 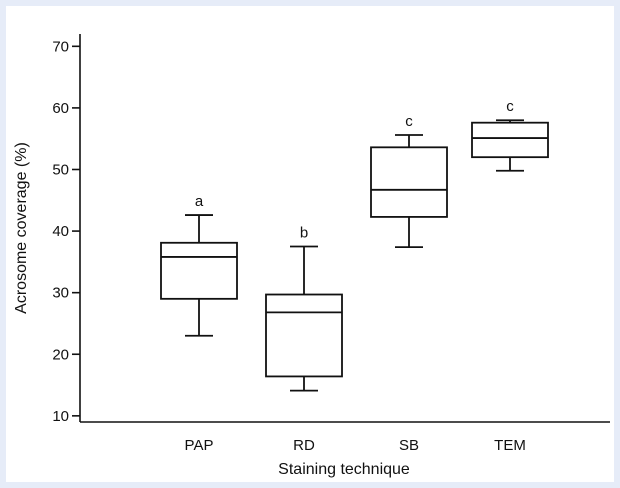 I want to click on y-tick-label: 50, so click(x=60, y=169).